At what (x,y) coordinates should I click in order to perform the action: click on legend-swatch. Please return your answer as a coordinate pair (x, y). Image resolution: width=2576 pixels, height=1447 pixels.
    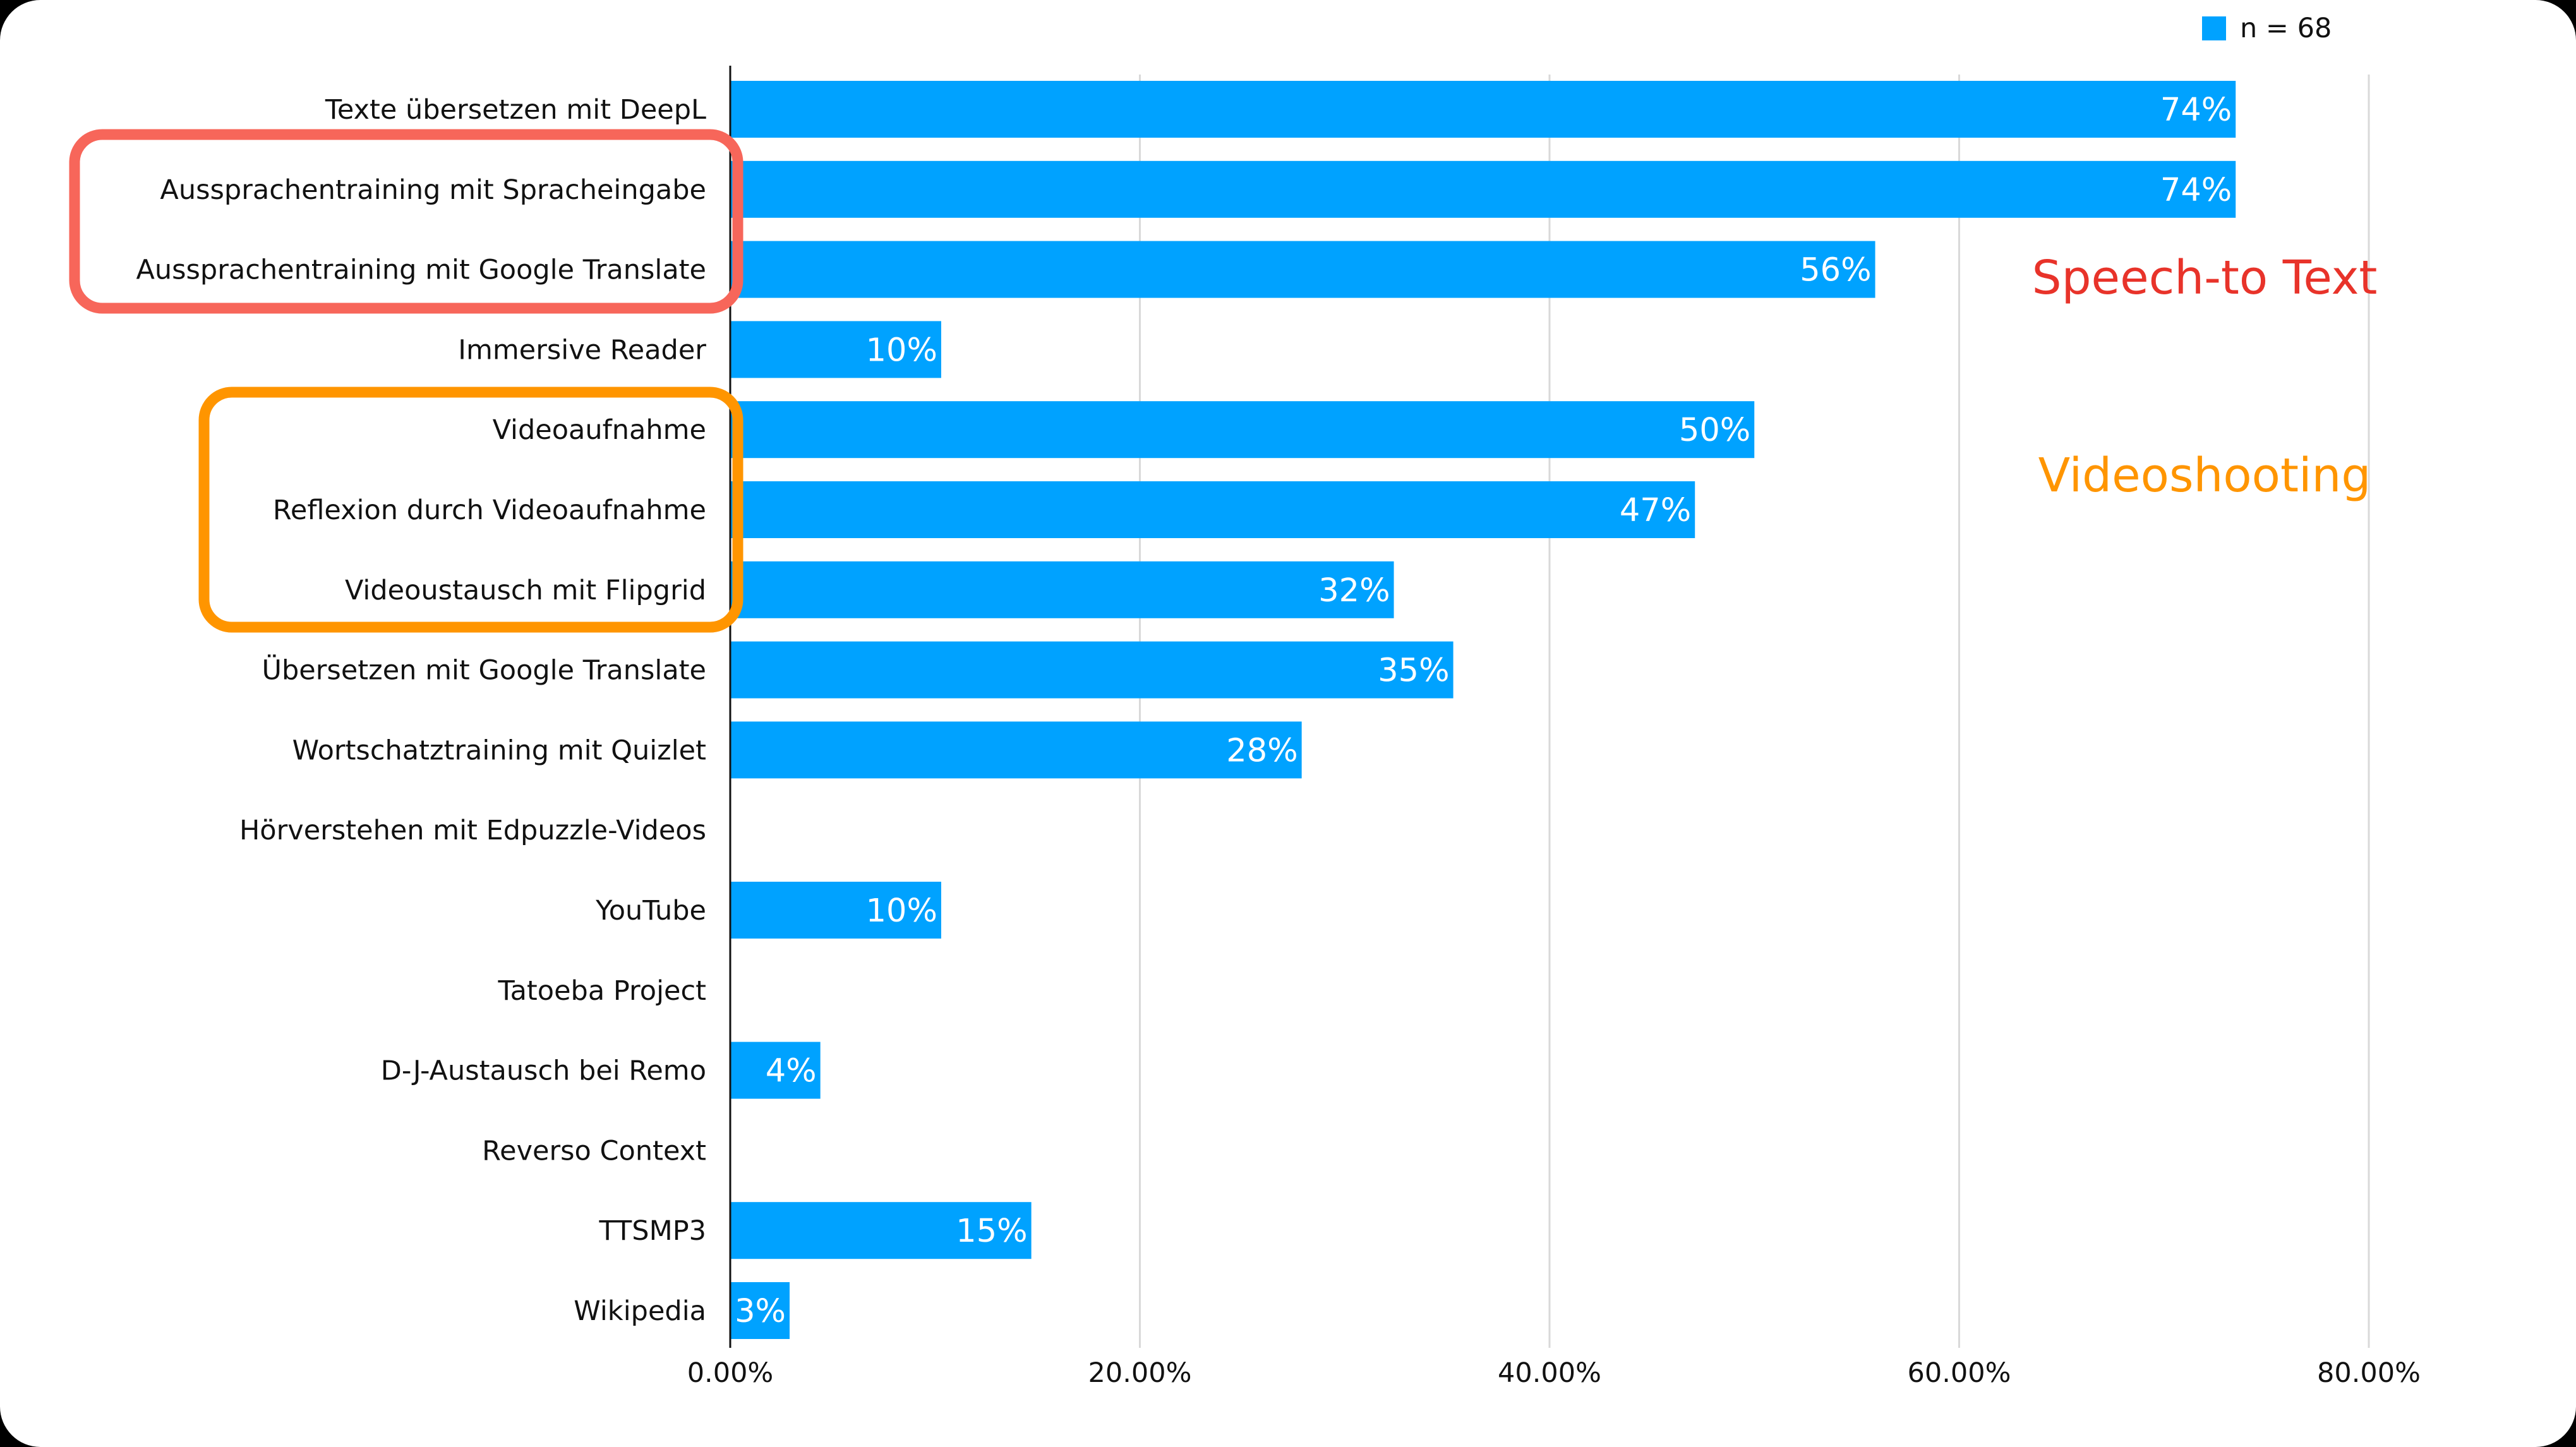
    Looking at the image, I should click on (2214, 28).